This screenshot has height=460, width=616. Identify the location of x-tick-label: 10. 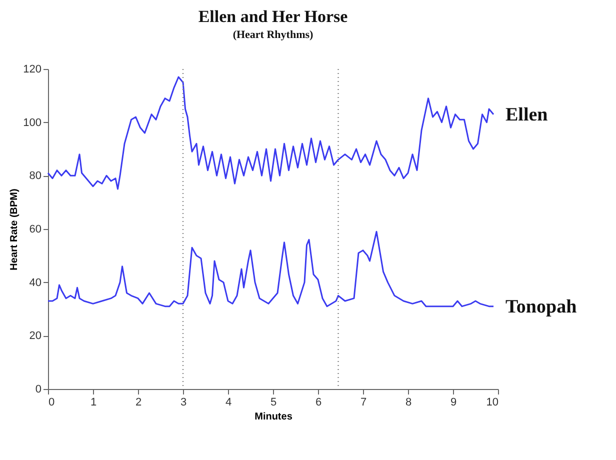
(492, 402).